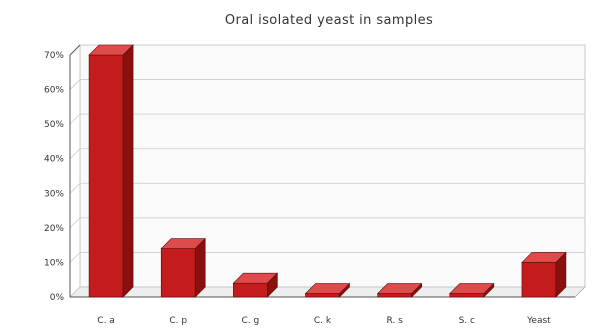  What do you see at coordinates (54, 229) in the screenshot?
I see `y-tick-label: 20%` at bounding box center [54, 229].